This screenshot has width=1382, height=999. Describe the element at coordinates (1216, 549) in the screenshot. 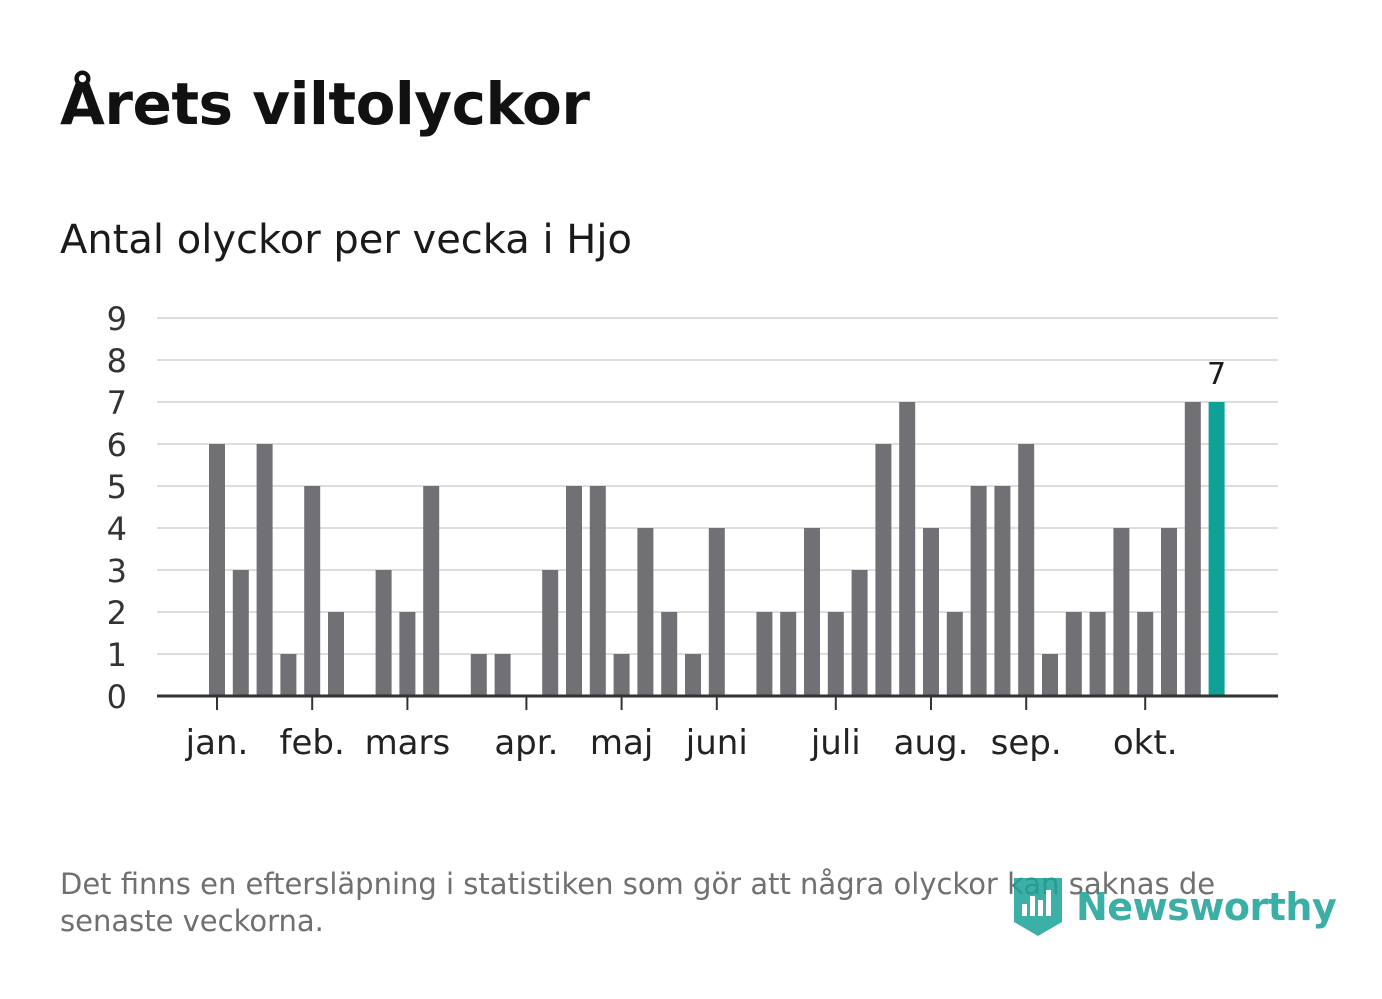

I see `highlight-bar` at that location.